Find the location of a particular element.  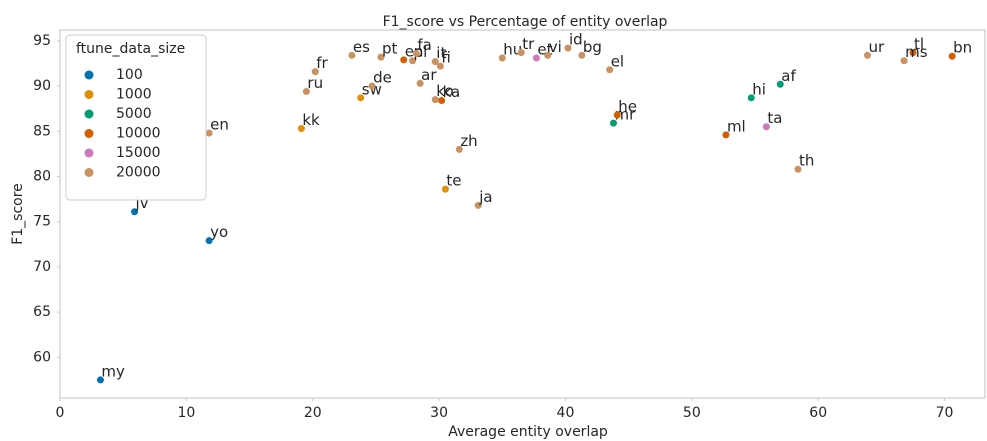

point-label: it is located at coordinates (441, 53).